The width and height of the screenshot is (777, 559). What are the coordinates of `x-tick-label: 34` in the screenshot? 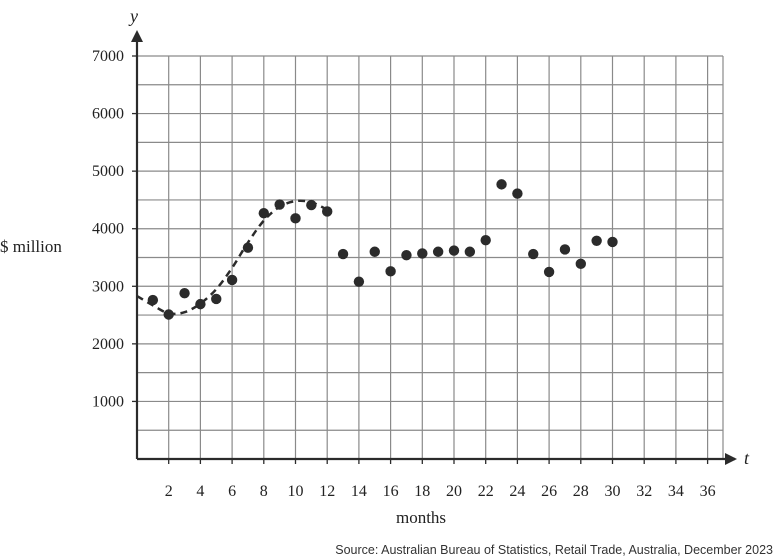 It's located at (676, 491).